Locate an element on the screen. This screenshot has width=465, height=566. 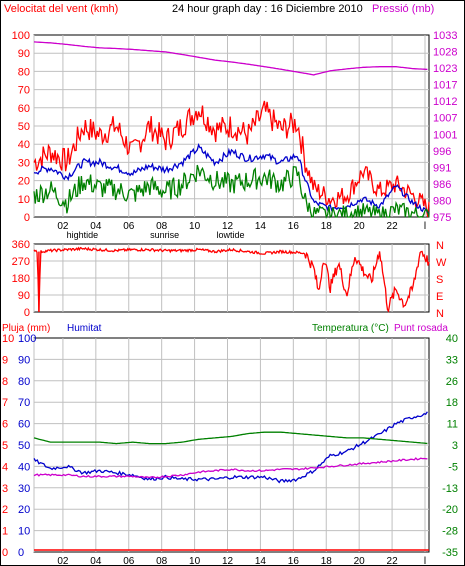
pressure-tick-label: 1012 is located at coordinates (445, 102).